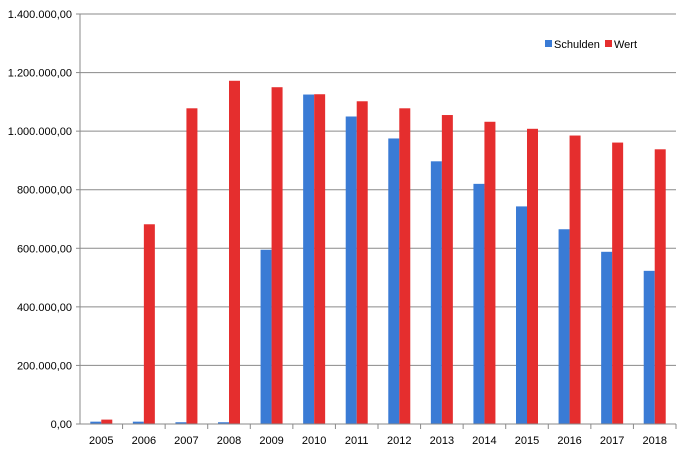 This screenshot has height=458, width=688. Describe the element at coordinates (186, 441) in the screenshot. I see `x-tick-label: 2007` at that location.